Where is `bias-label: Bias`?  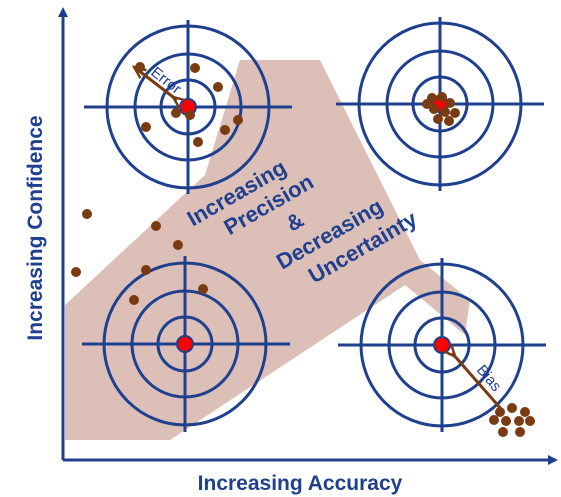 bias-label: Bias is located at coordinates (489, 378).